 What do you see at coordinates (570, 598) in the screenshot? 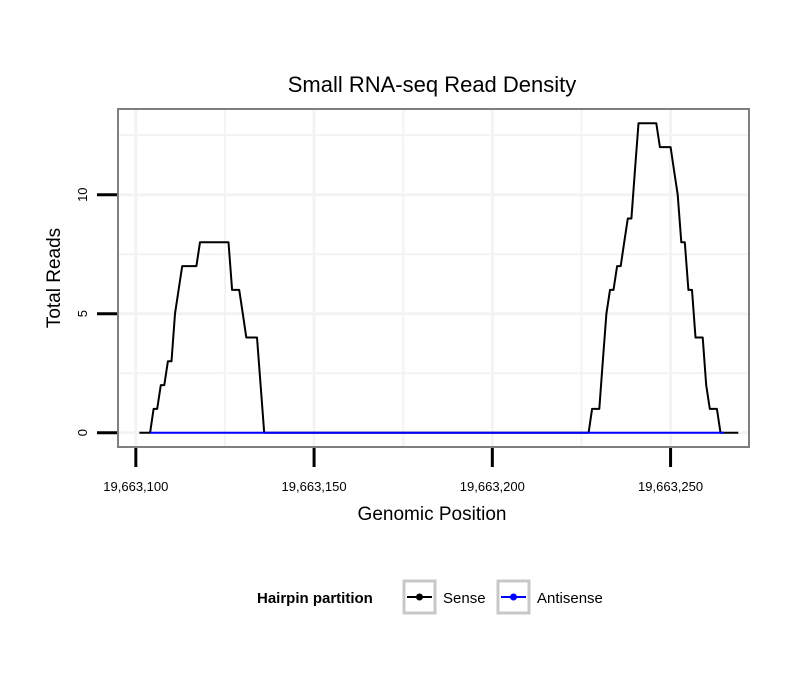
I see `legend-label-antisense: Antisense` at bounding box center [570, 598].